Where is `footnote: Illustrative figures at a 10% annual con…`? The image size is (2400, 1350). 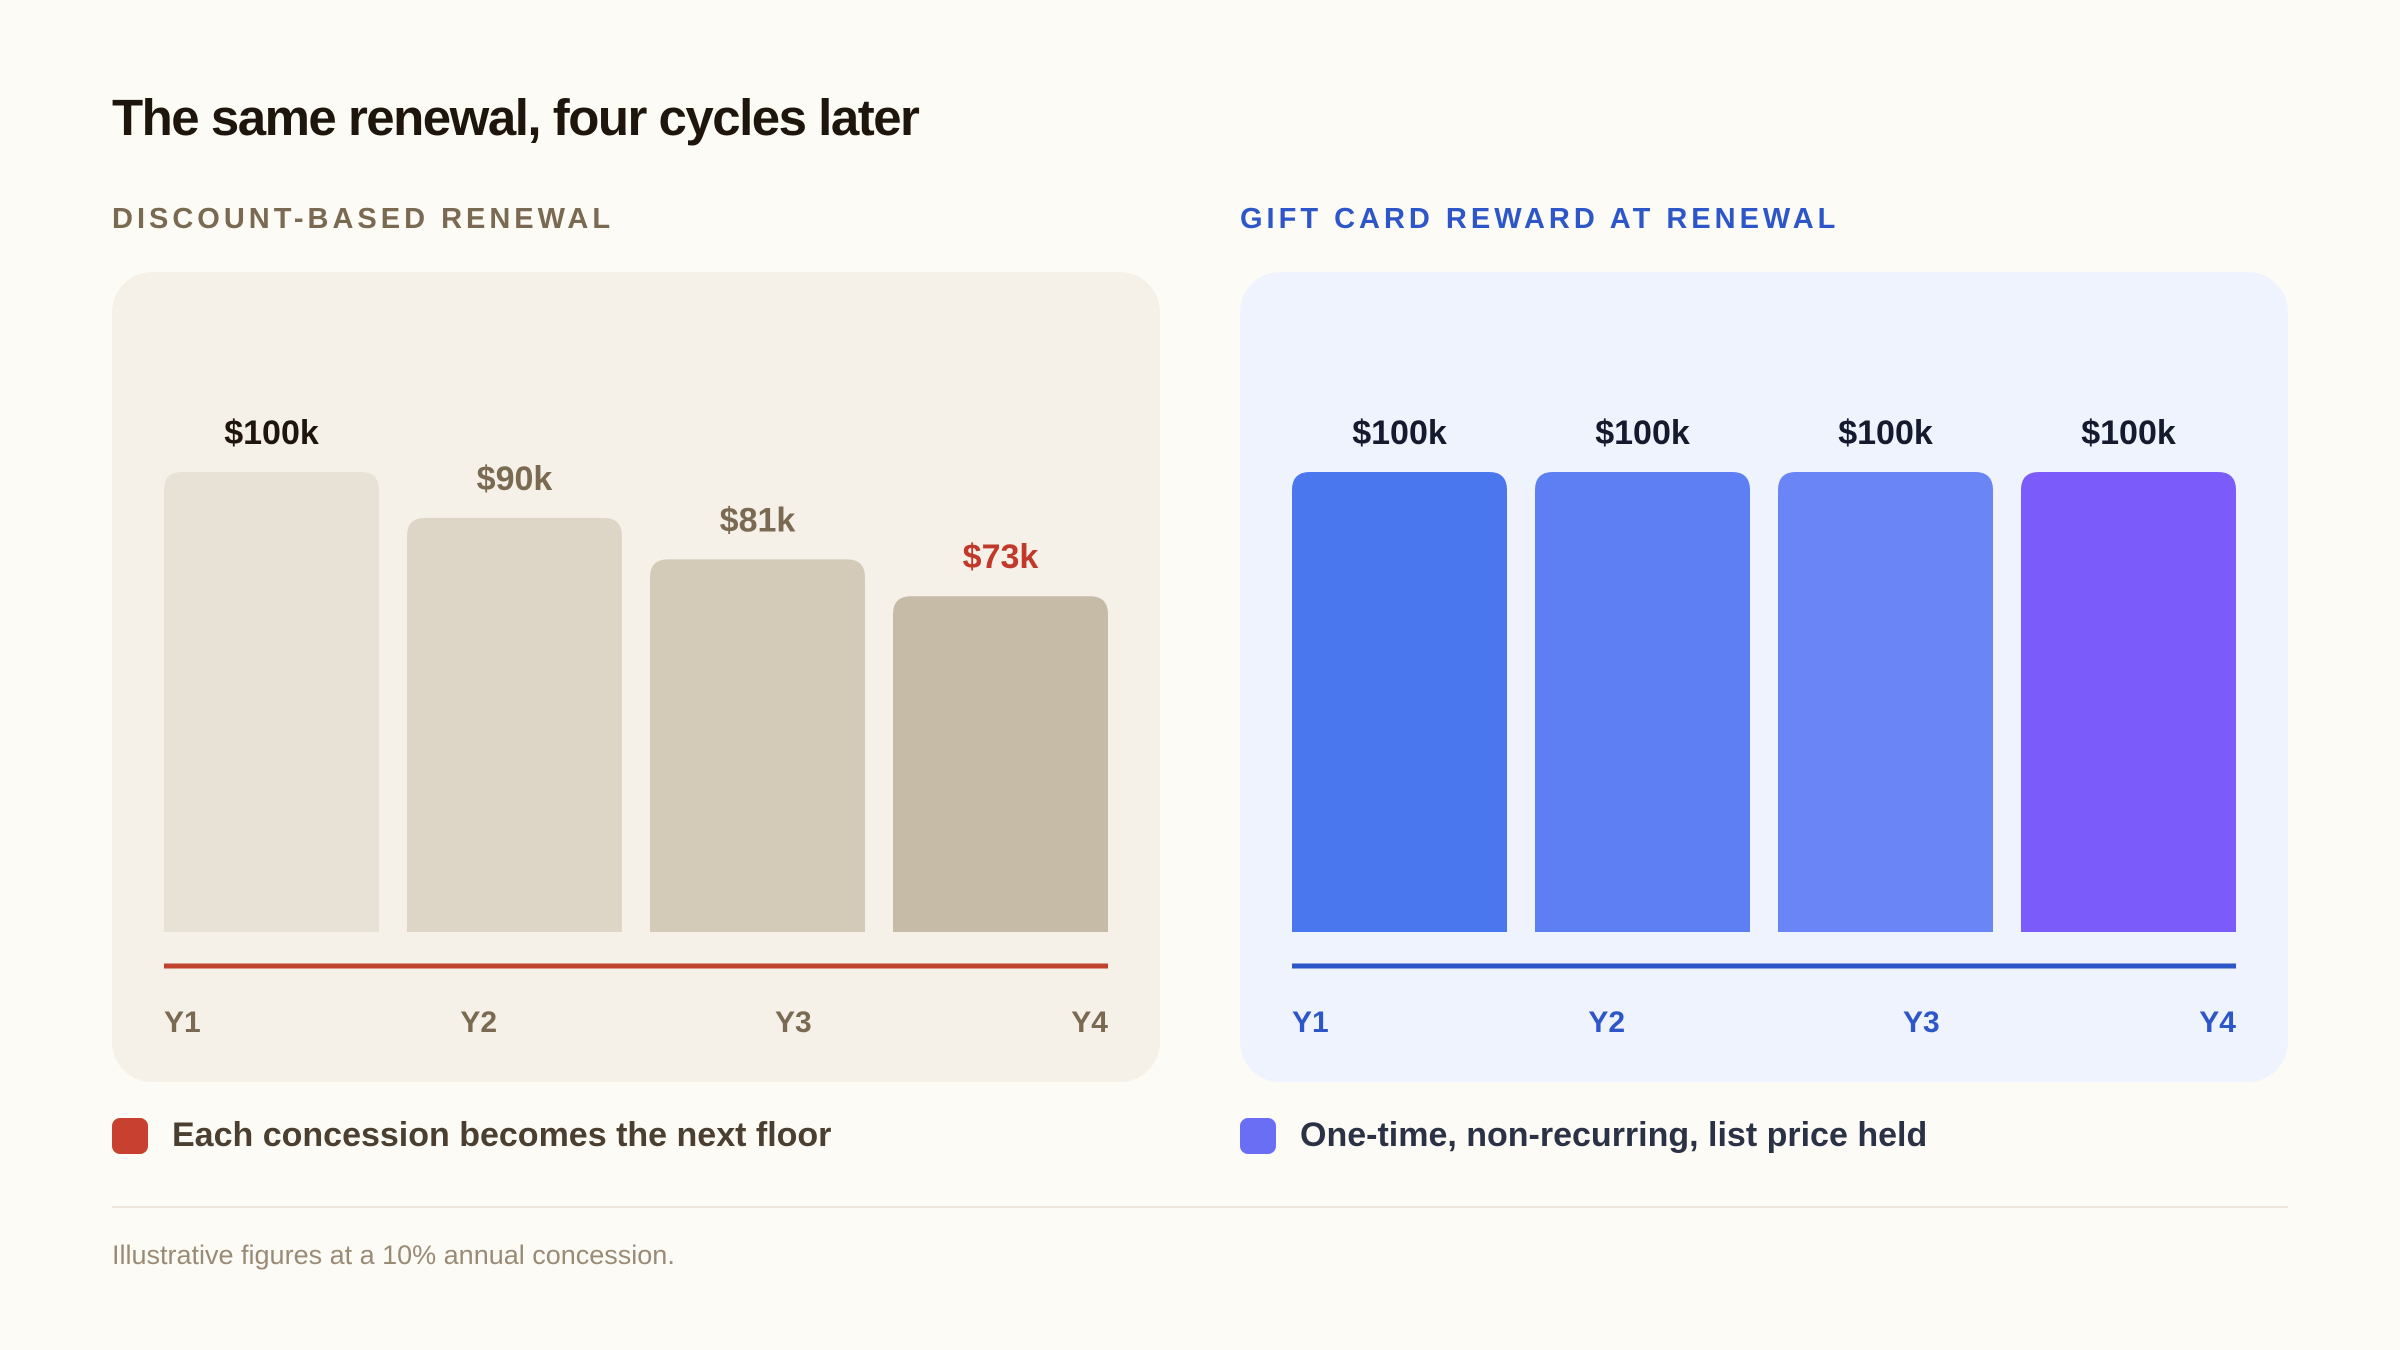
footnote: Illustrative figures at a 10% annual con… is located at coordinates (393, 1255).